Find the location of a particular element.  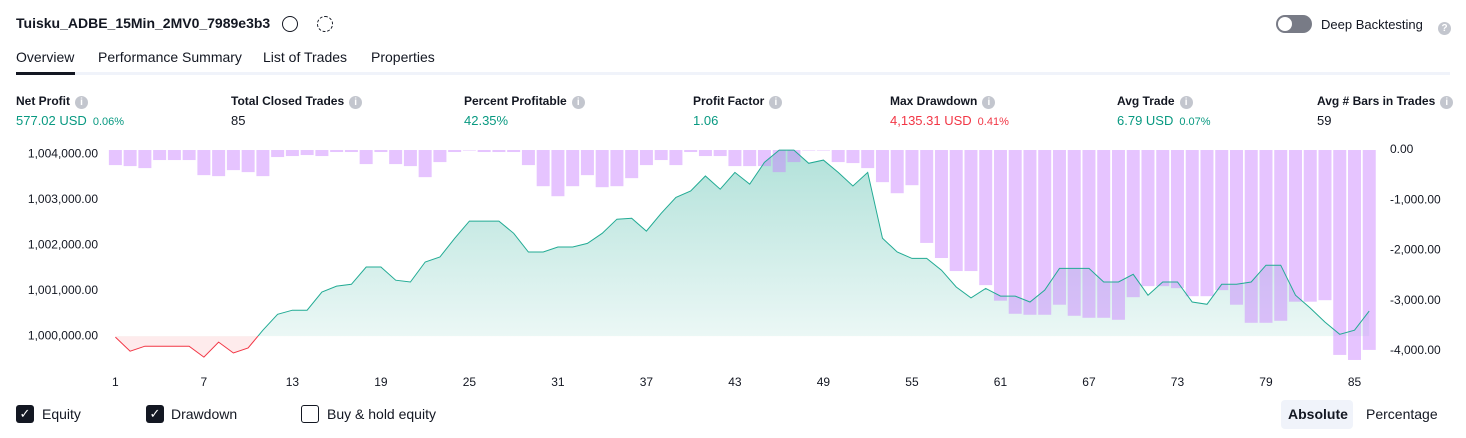

x-tick-label: 79 is located at coordinates (1266, 382).